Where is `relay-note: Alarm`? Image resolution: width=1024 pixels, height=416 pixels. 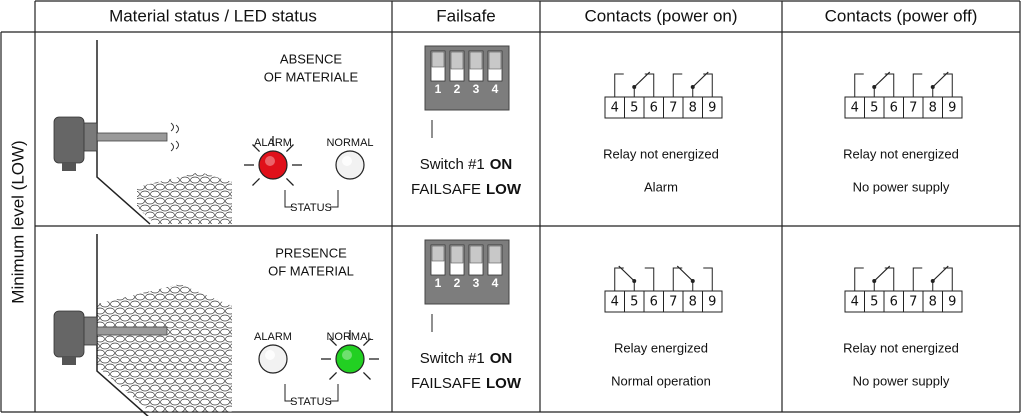 relay-note: Alarm is located at coordinates (661, 186).